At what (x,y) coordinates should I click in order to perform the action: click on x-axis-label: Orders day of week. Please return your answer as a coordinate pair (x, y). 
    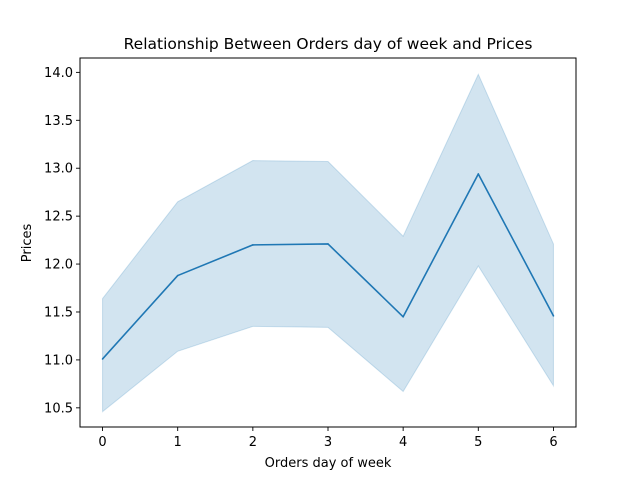
    Looking at the image, I should click on (328, 463).